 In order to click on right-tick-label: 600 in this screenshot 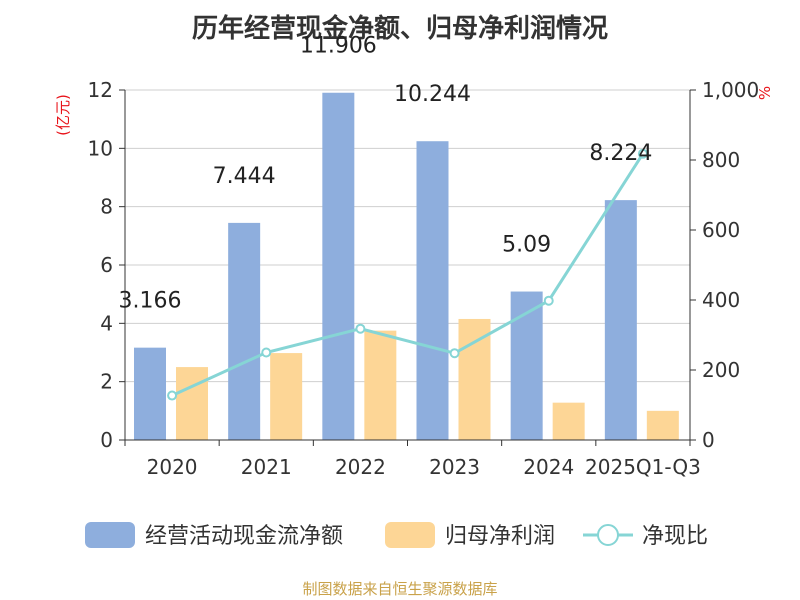, I will do `click(721, 230)`.